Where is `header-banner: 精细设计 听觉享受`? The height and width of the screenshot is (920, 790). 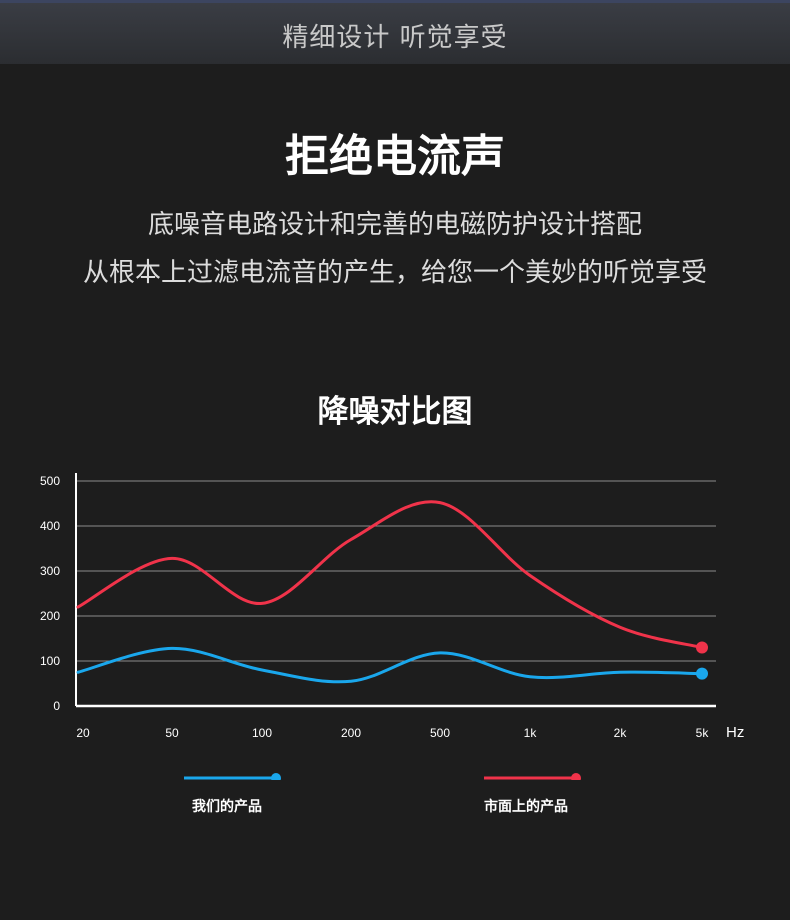
header-banner: 精细设计 听觉享受 is located at coordinates (395, 32).